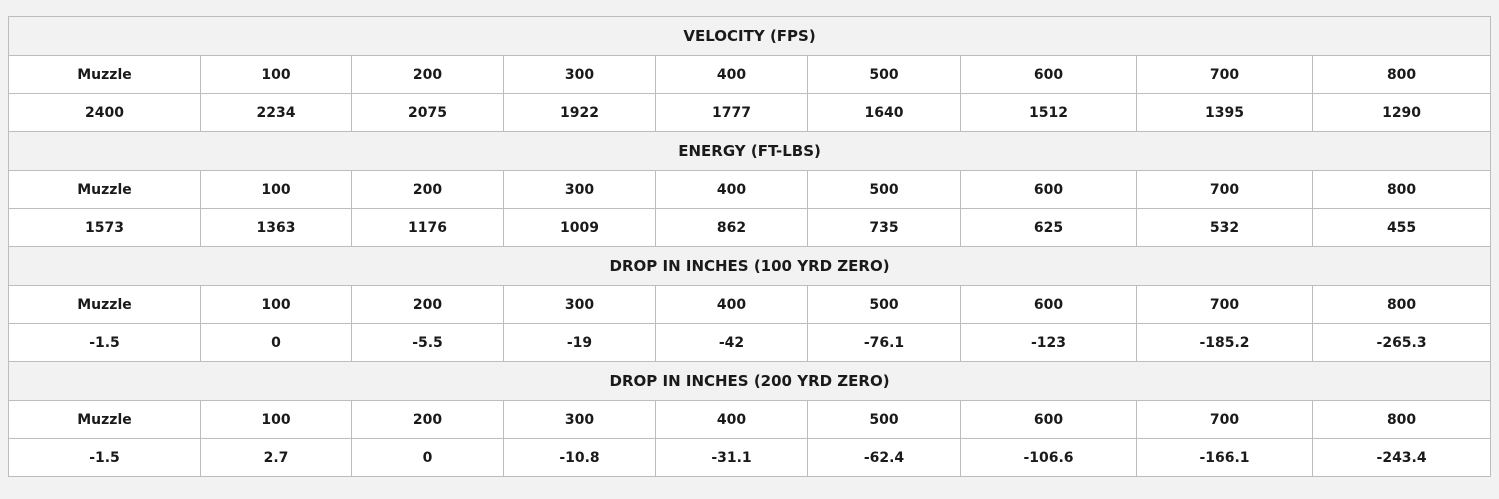 The image size is (1499, 499). What do you see at coordinates (1048, 342) in the screenshot?
I see `value-cell: -123` at bounding box center [1048, 342].